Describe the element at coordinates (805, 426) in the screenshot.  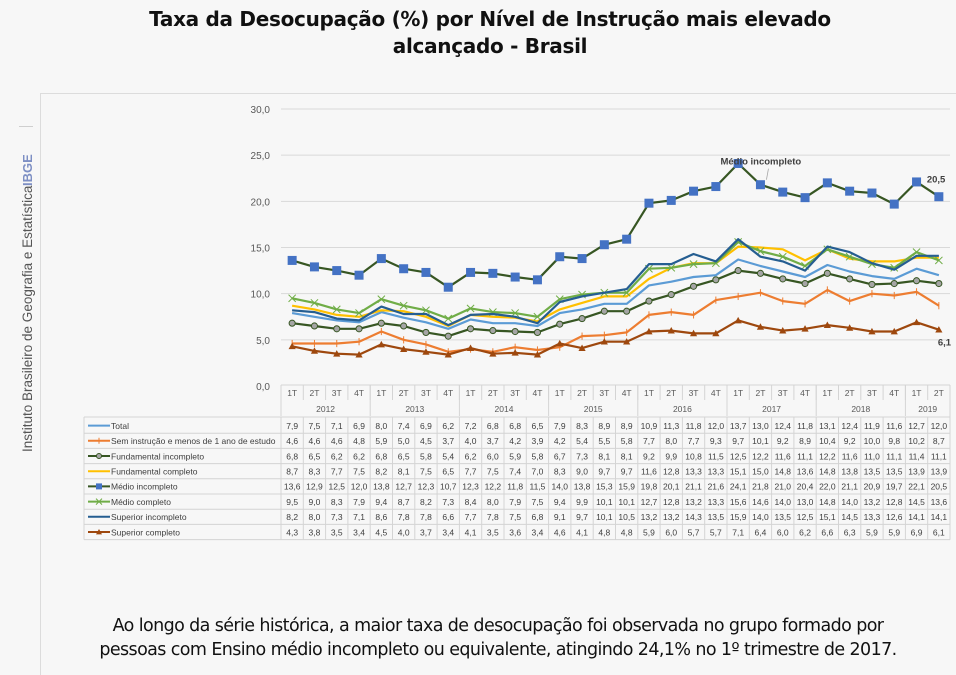
I see `data-table-cell: 11,8` at that location.